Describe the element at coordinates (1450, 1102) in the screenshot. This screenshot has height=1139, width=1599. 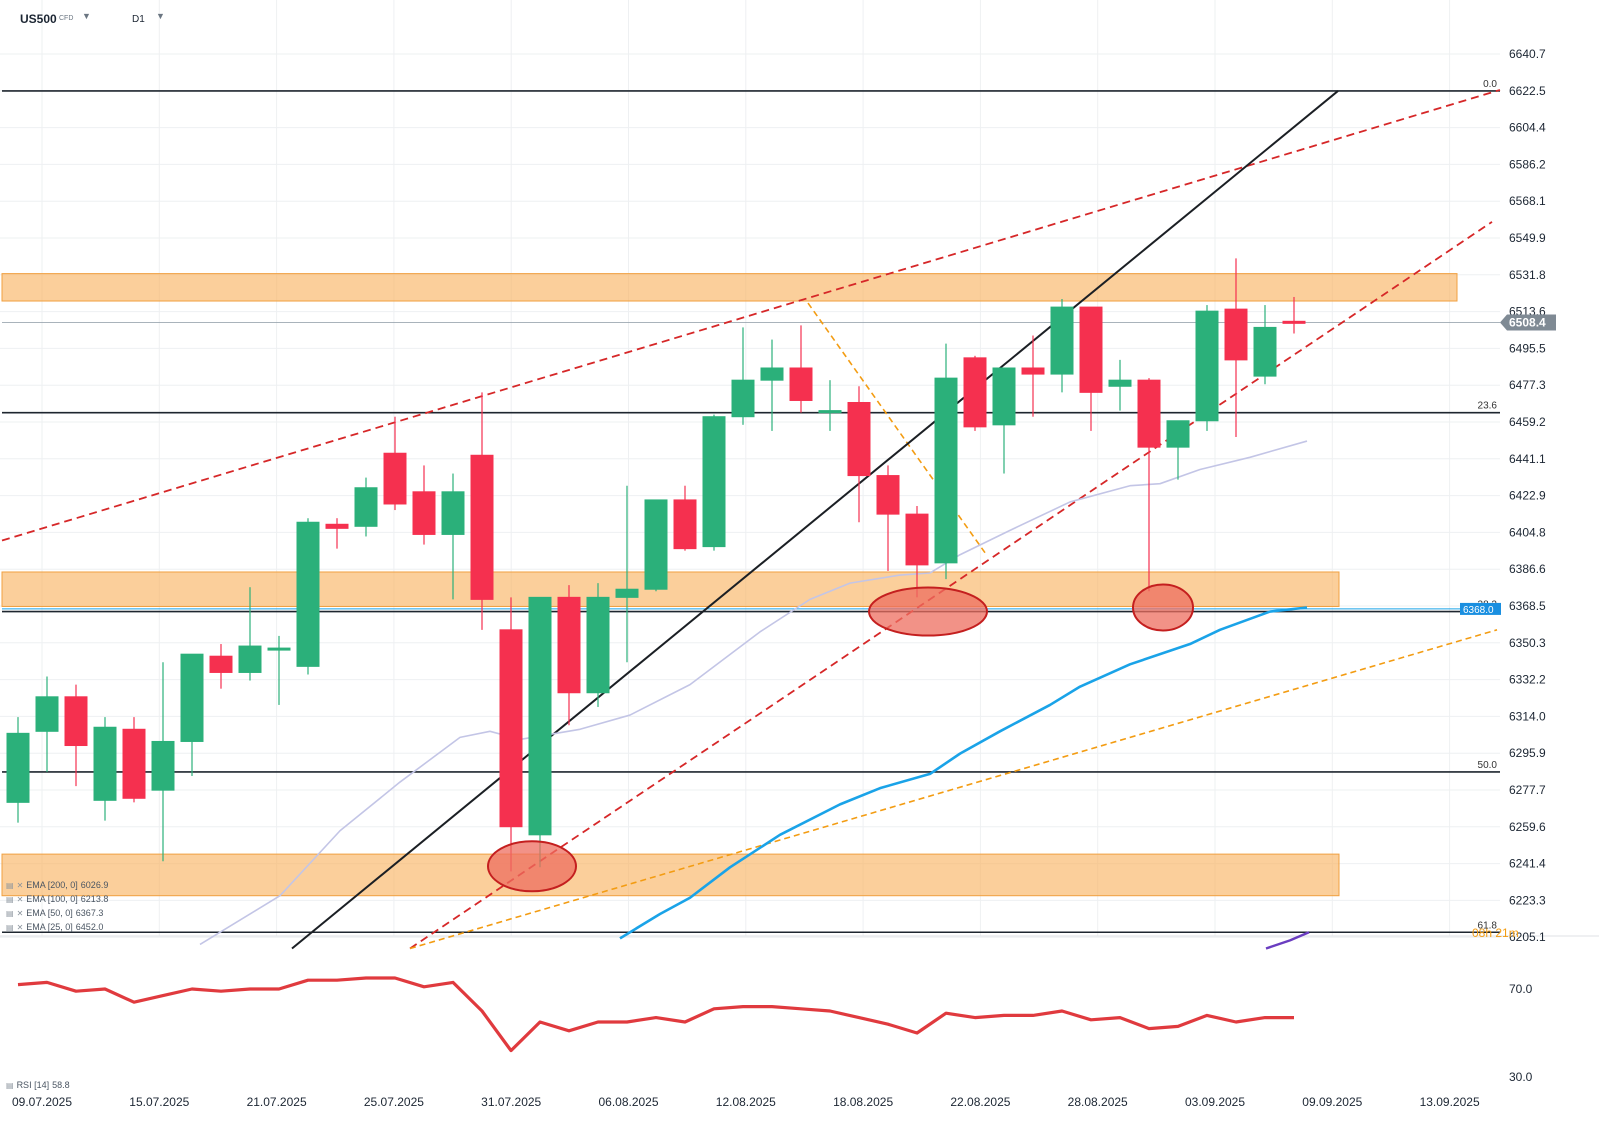
I see `date-tick-label: 13.09.2025` at that location.